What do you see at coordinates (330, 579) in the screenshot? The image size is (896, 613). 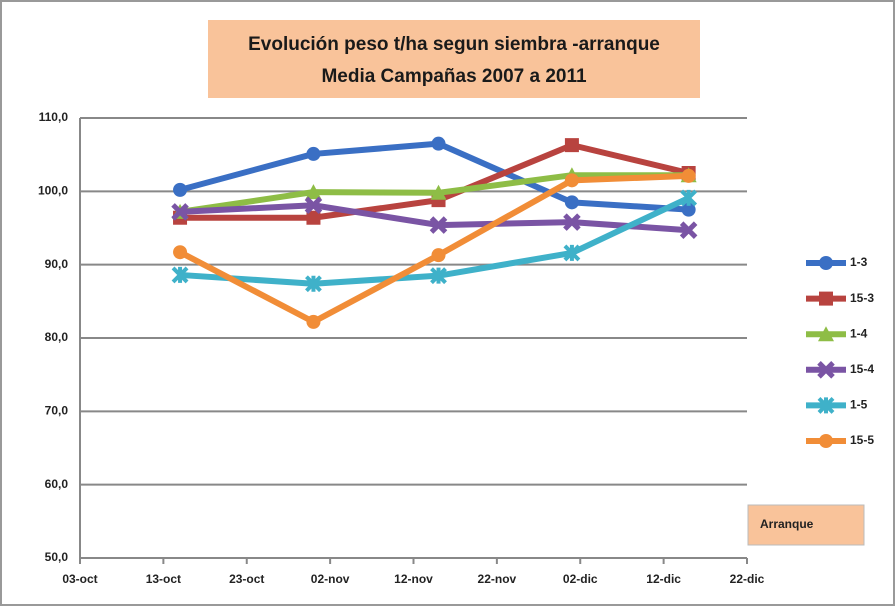 I see `x-tick-label: 02-nov` at bounding box center [330, 579].